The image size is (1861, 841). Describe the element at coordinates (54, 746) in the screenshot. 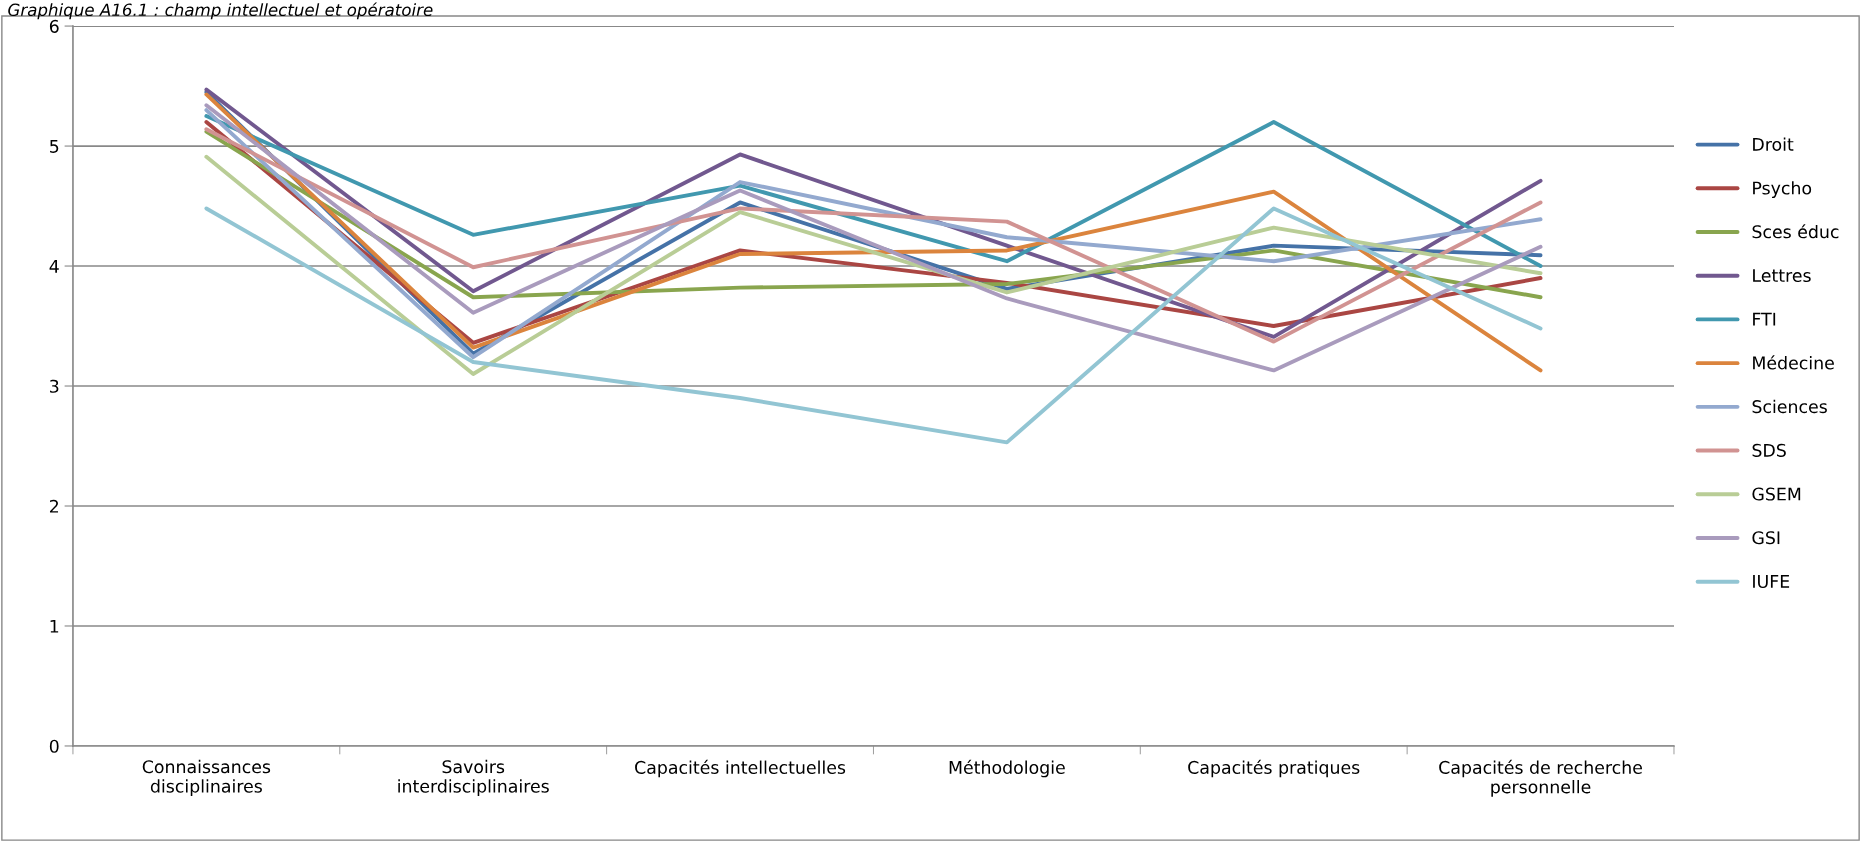

I see `y-tick-label: 0` at that location.